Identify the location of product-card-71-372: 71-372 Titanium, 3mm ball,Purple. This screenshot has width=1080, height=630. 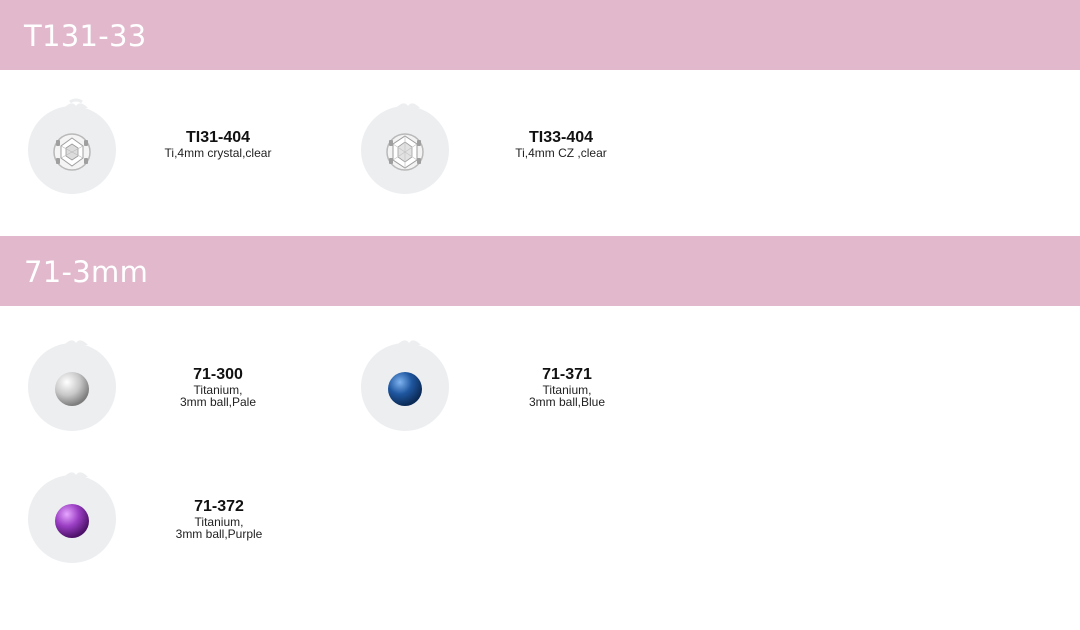
(191, 520).